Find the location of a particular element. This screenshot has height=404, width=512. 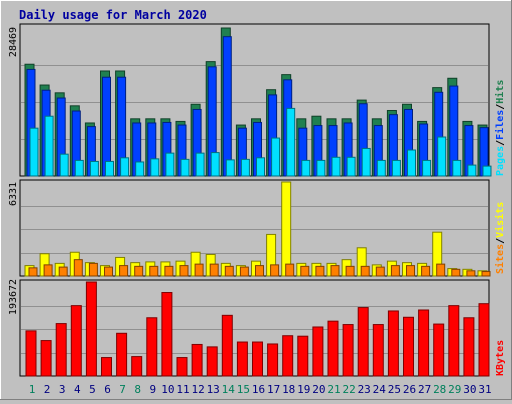

x-label-day-3: 3 is located at coordinates (62, 389).